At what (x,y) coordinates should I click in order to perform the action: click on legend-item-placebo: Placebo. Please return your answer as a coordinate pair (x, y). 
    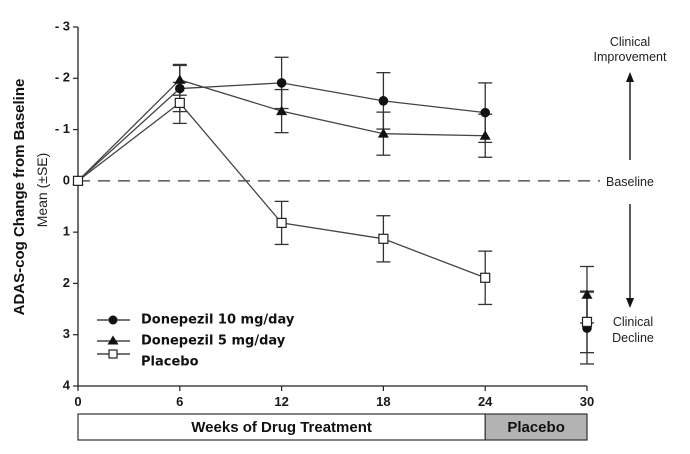
    Looking at the image, I should click on (148, 359).